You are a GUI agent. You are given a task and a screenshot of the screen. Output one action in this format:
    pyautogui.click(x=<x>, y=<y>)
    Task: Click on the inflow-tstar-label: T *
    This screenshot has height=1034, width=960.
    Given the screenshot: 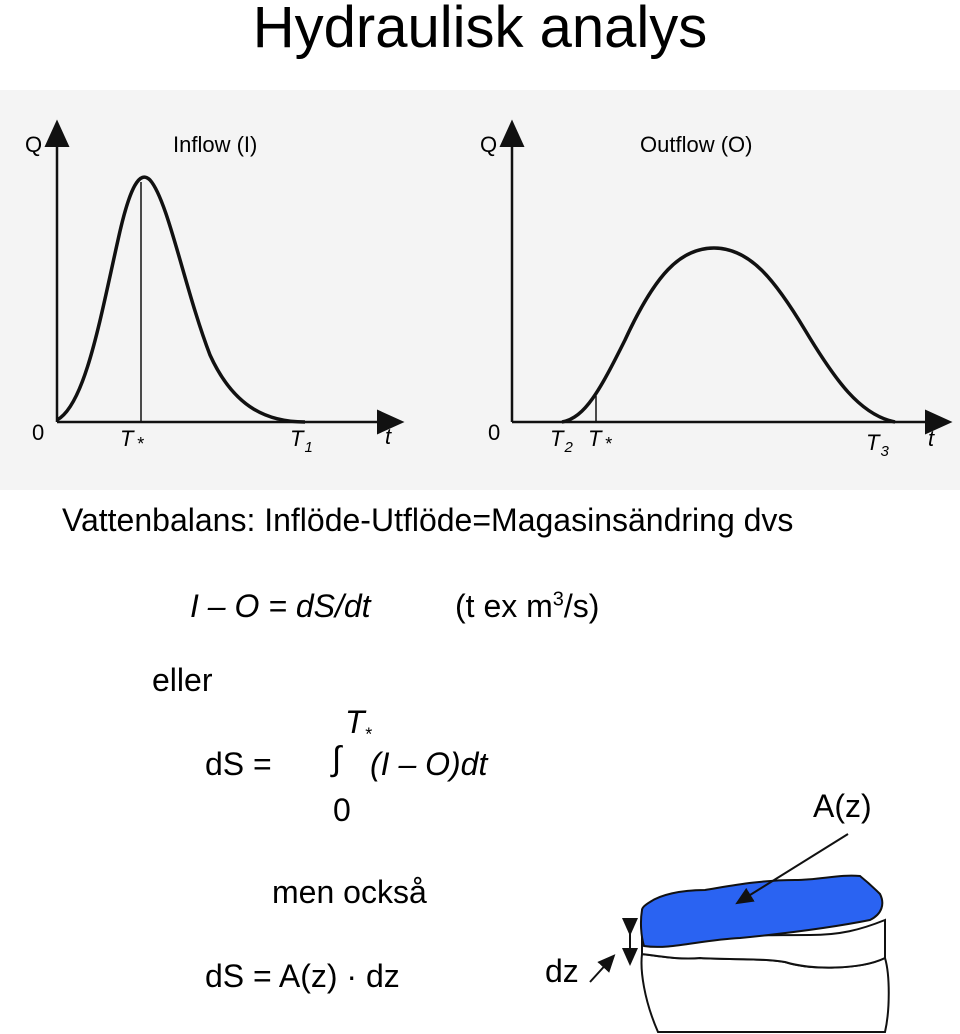 What is the action you would take?
    pyautogui.click(x=132, y=440)
    